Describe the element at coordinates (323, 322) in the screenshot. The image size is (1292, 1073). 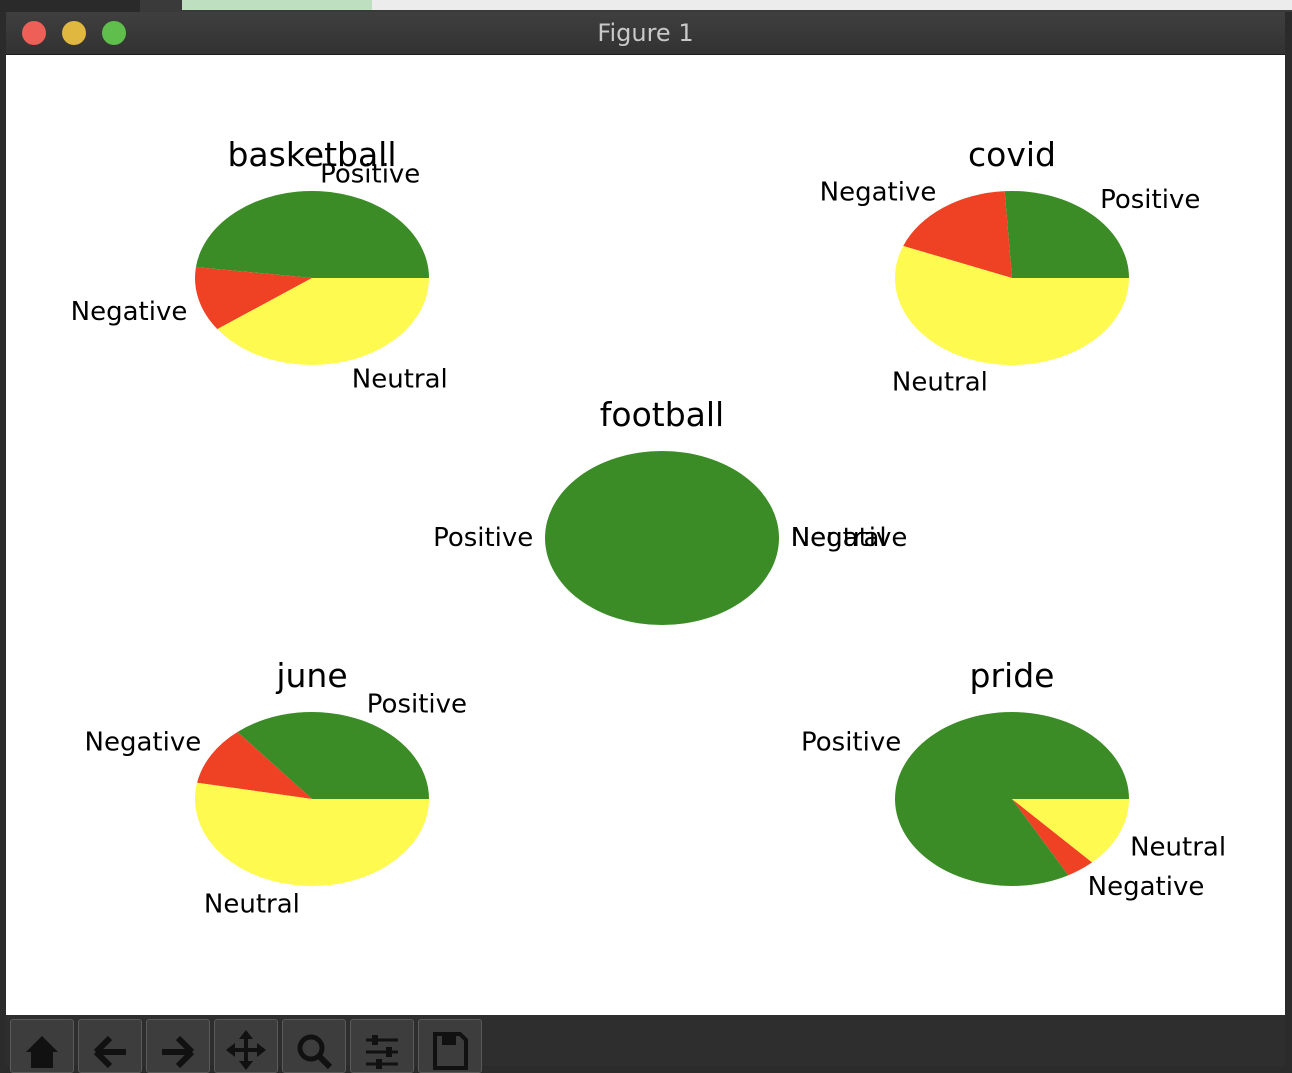
I see `pie-basketball-slice-neutral` at that location.